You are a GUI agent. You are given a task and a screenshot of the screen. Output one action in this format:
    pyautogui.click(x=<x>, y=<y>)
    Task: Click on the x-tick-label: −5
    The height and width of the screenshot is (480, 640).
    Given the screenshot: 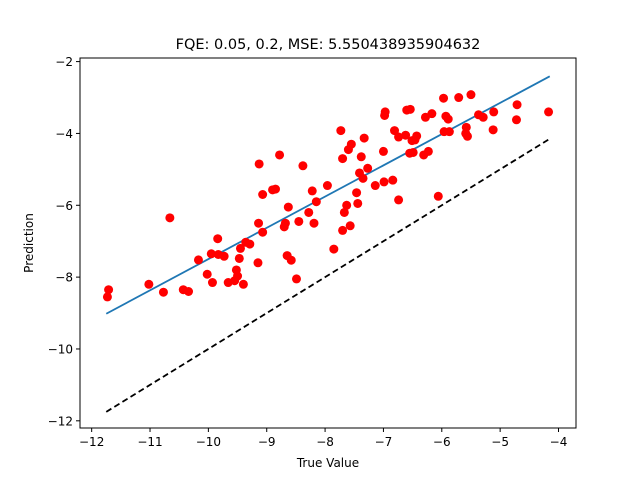 What is the action you would take?
    pyautogui.click(x=500, y=442)
    